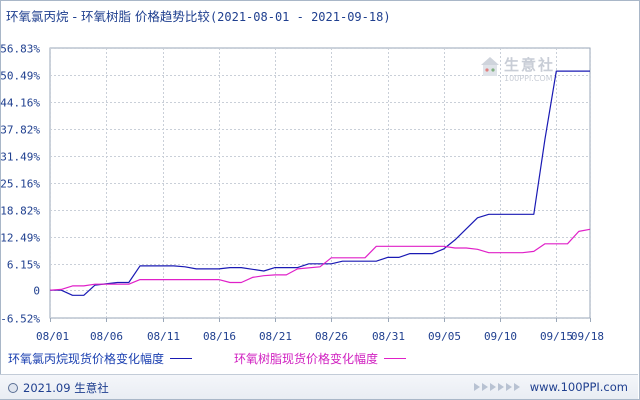 This screenshot has width=640, height=400. What do you see at coordinates (319, 386) in the screenshot?
I see `footer-bar: 2021.09 生意社 www.100PPI.com` at bounding box center [319, 386].